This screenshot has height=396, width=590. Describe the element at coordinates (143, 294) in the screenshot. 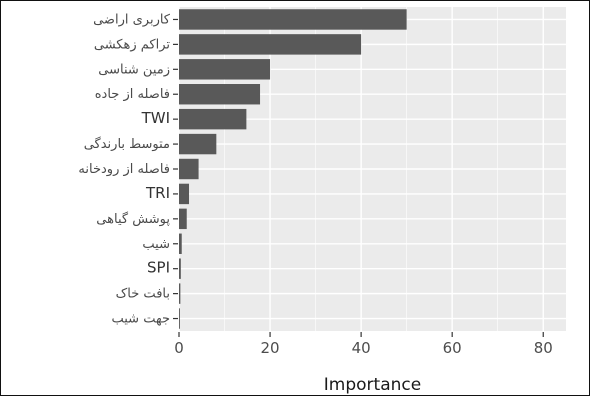

I see `y-tick-label: بافت خاک` at that location.